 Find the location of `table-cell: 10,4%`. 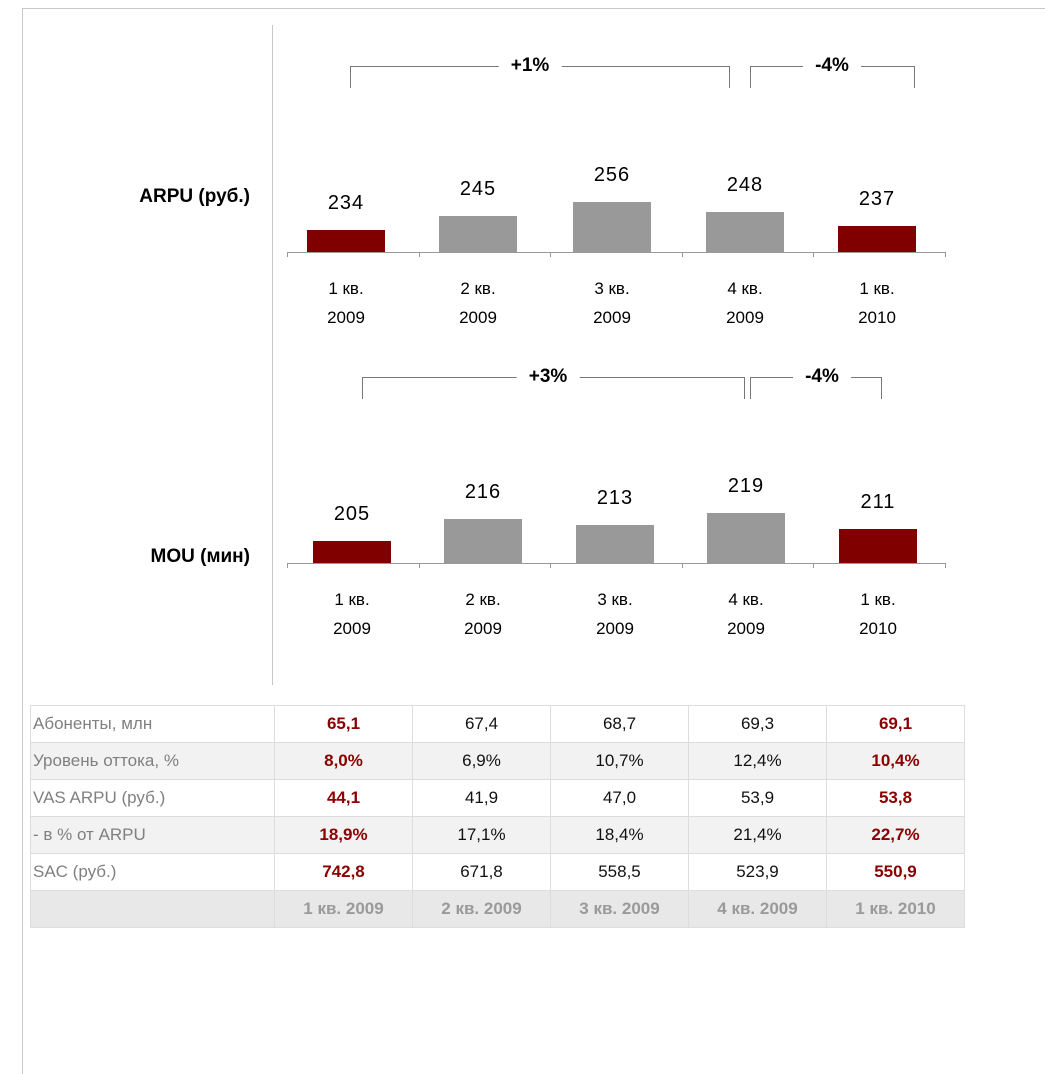

table-cell: 10,4% is located at coordinates (895, 761).